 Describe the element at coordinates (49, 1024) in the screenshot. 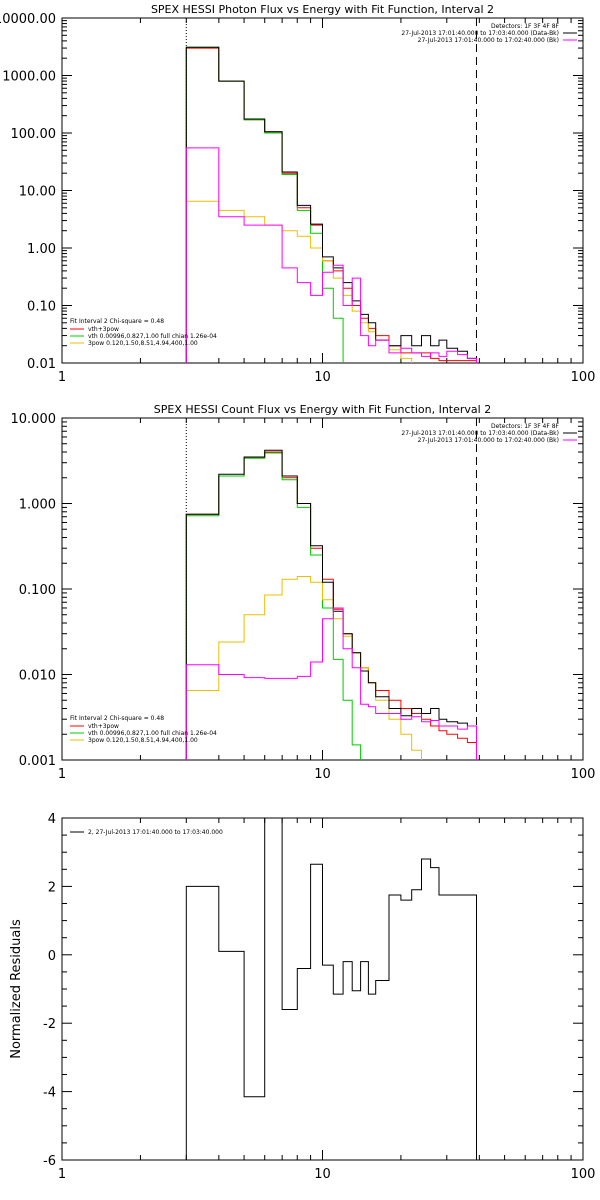

I see `y-tick-label: -2` at that location.